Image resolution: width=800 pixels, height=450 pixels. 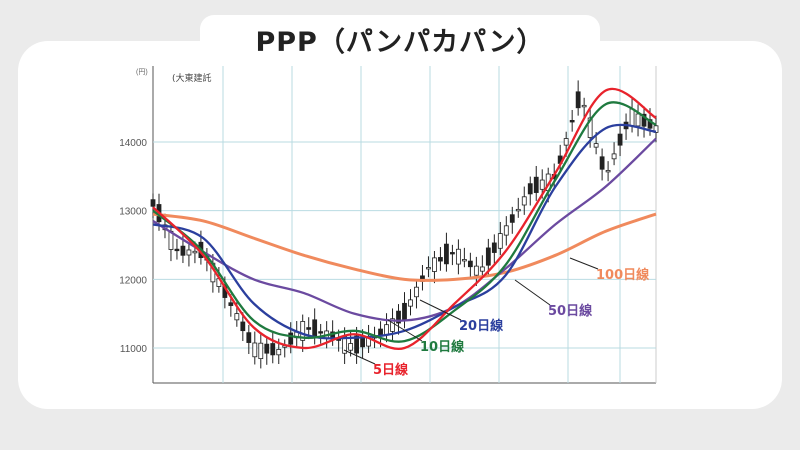 I want to click on page-title: PPP（パンパカパン）, so click(x=400, y=42).